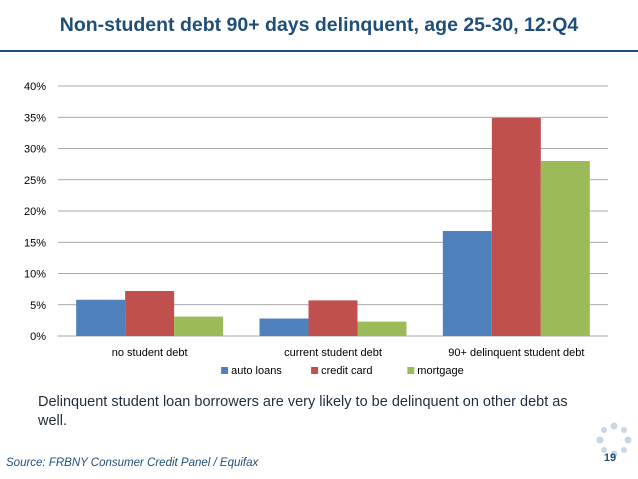 The height and width of the screenshot is (479, 638). Describe the element at coordinates (38, 306) in the screenshot. I see `y-tick-label: 5%` at that location.